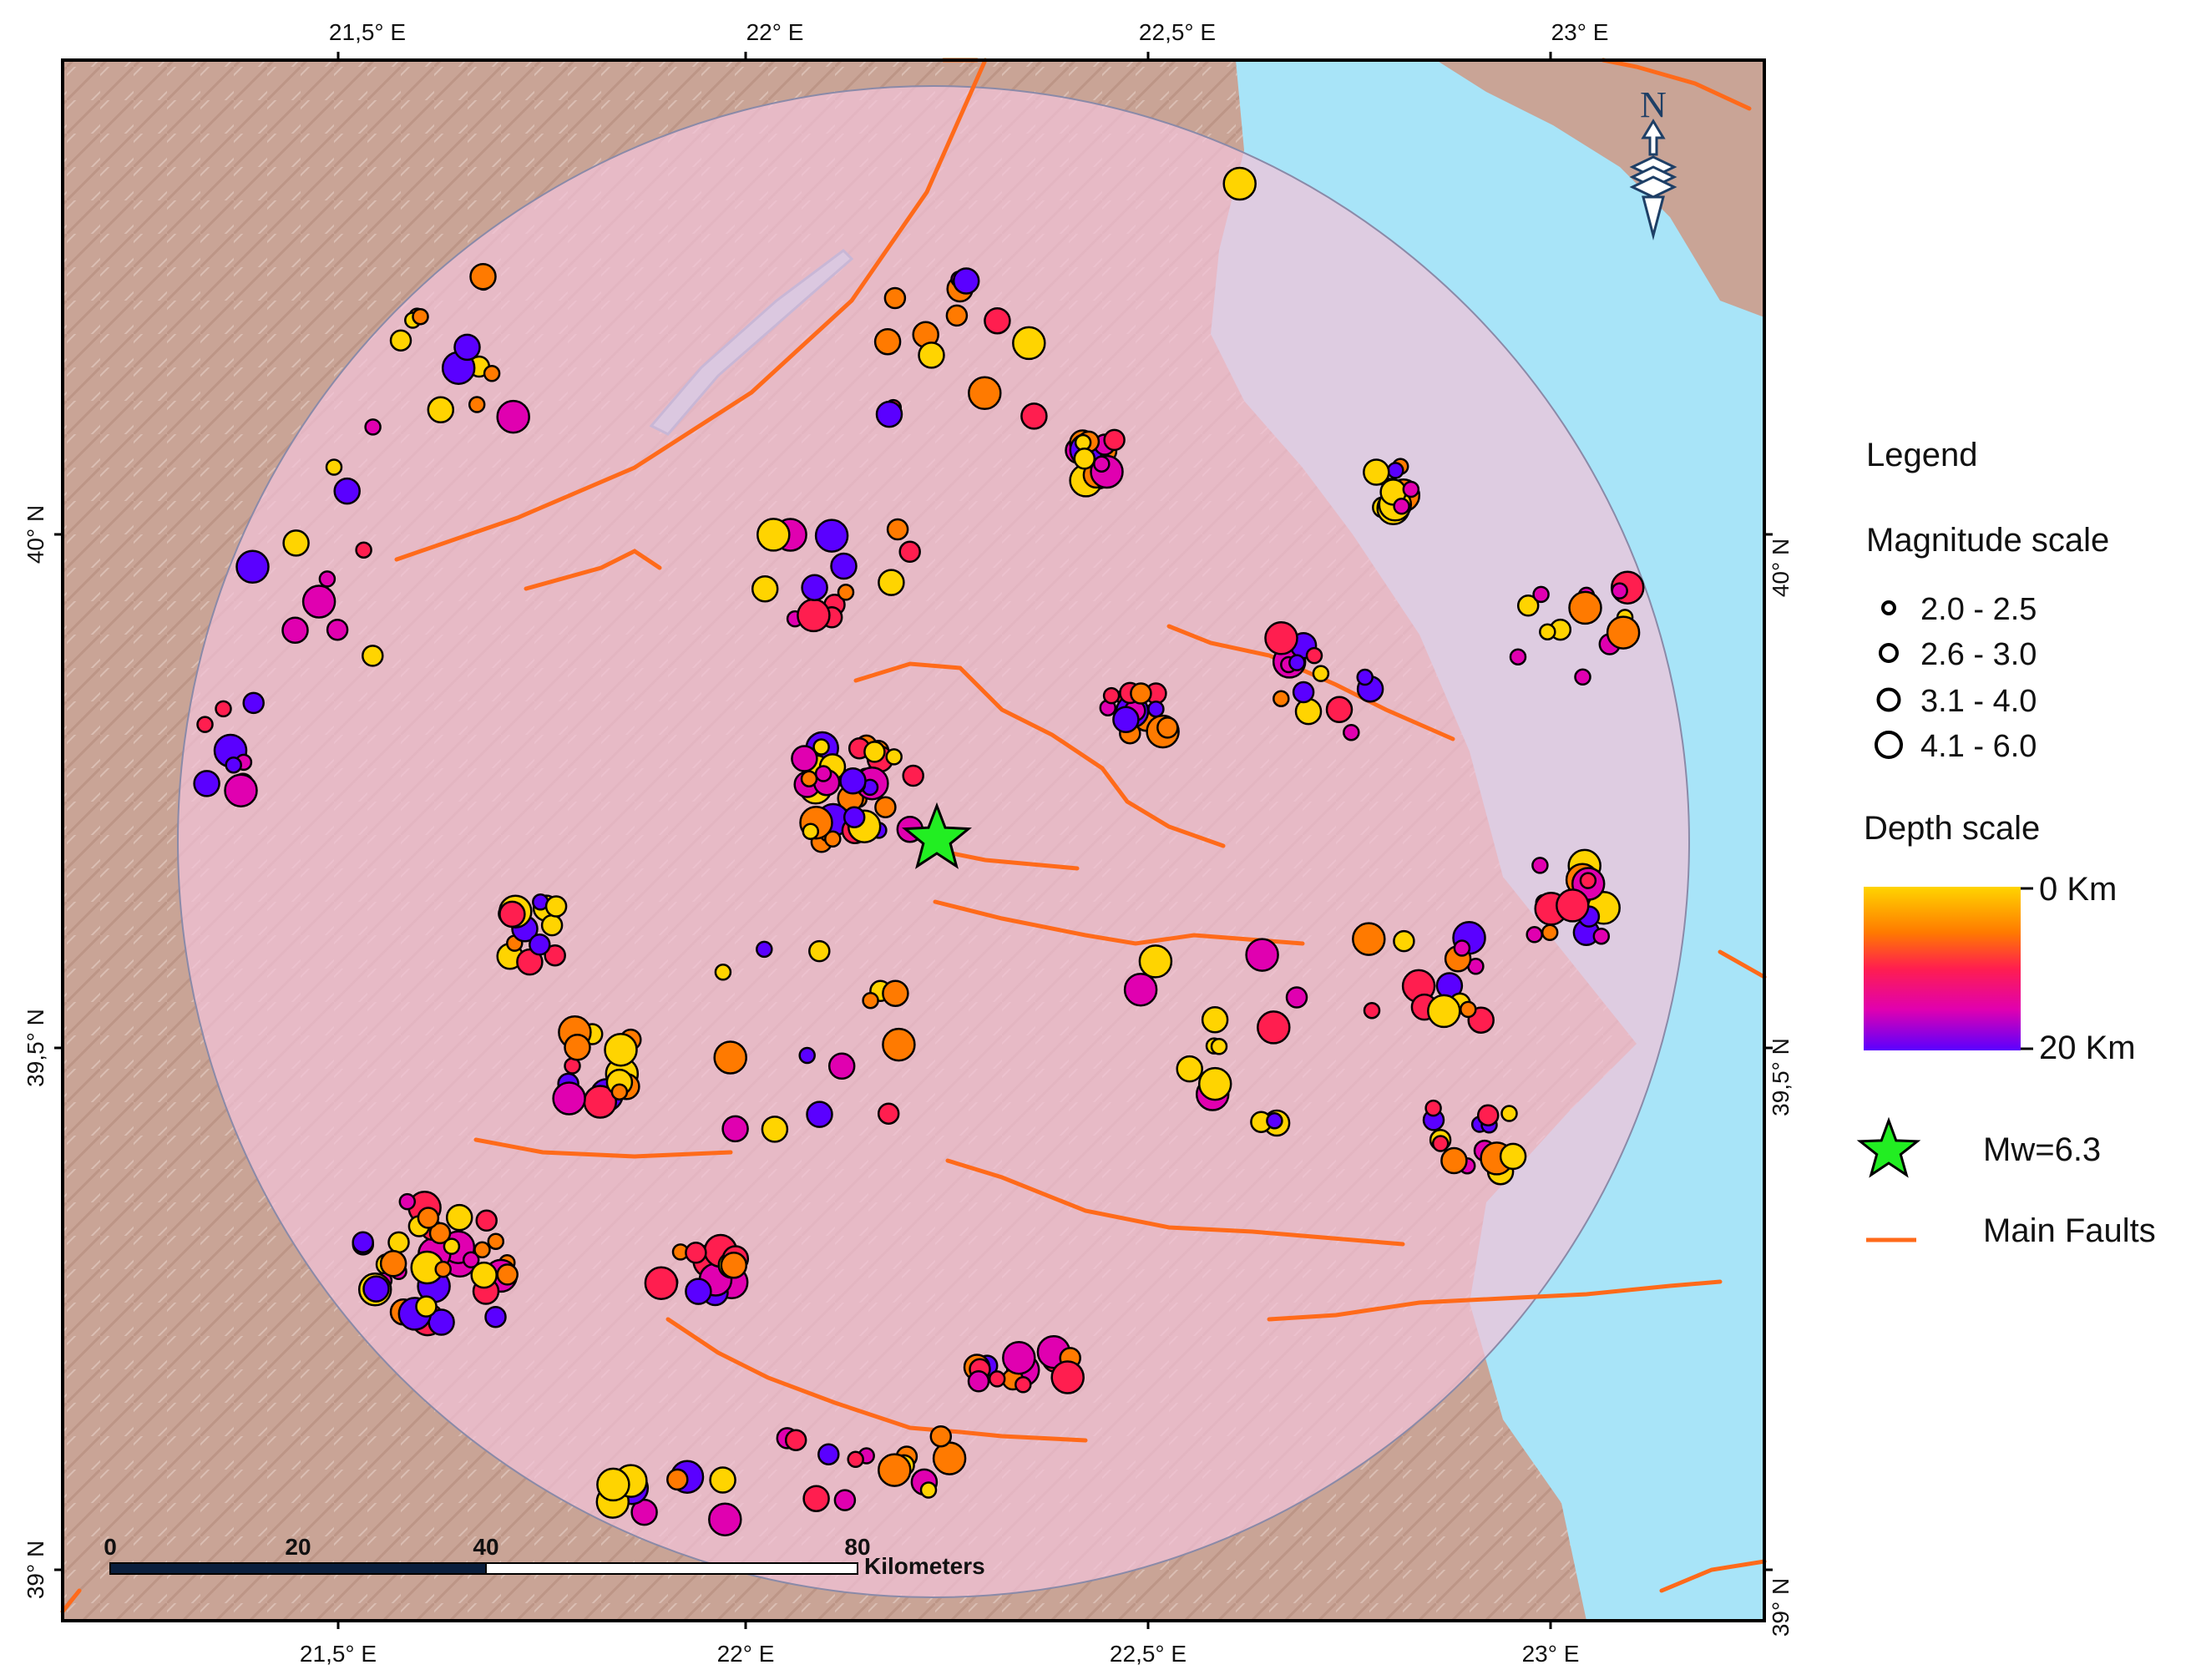 This screenshot has height=1680, width=2196. What do you see at coordinates (338, 1654) in the screenshot?
I see `lon-tick-label-bottom: 21,5° E` at bounding box center [338, 1654].